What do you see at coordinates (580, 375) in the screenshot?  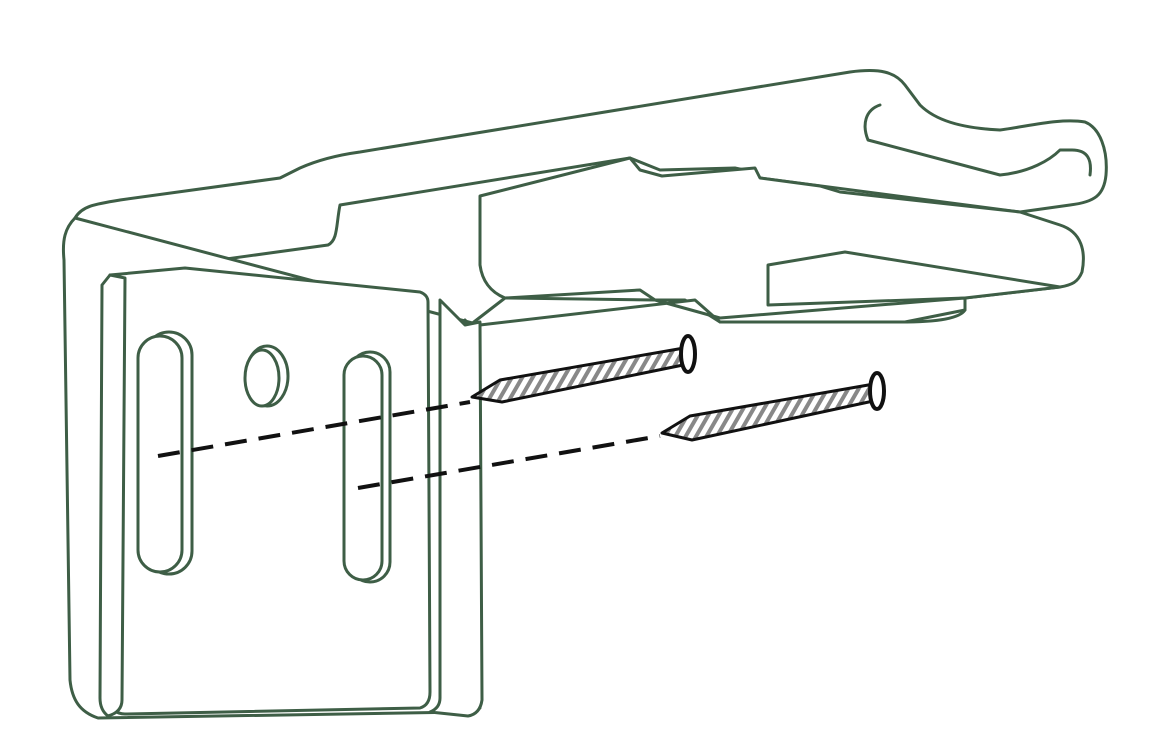 I see `screw-upper-shaft` at bounding box center [580, 375].